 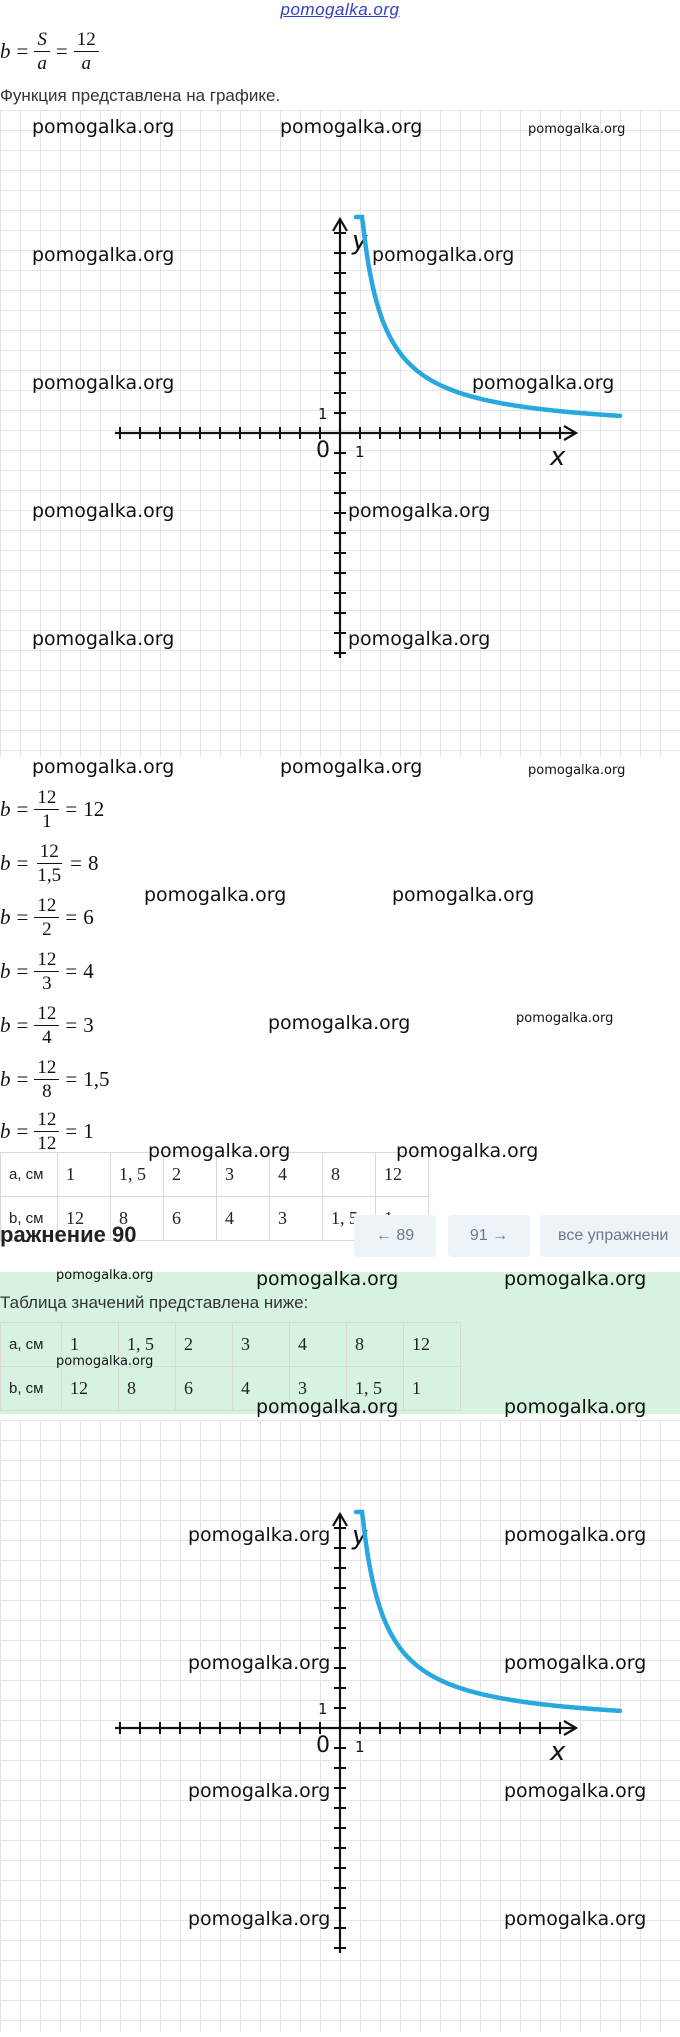 I want to click on next-exercise-button: 91 →, so click(x=489, y=1236).